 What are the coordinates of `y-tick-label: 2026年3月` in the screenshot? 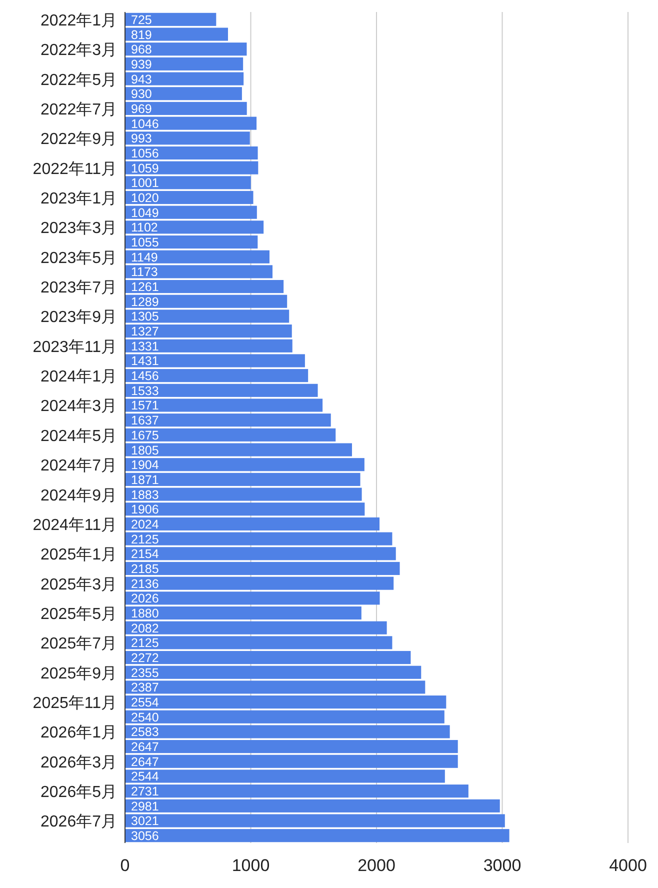 It's located at (78, 763).